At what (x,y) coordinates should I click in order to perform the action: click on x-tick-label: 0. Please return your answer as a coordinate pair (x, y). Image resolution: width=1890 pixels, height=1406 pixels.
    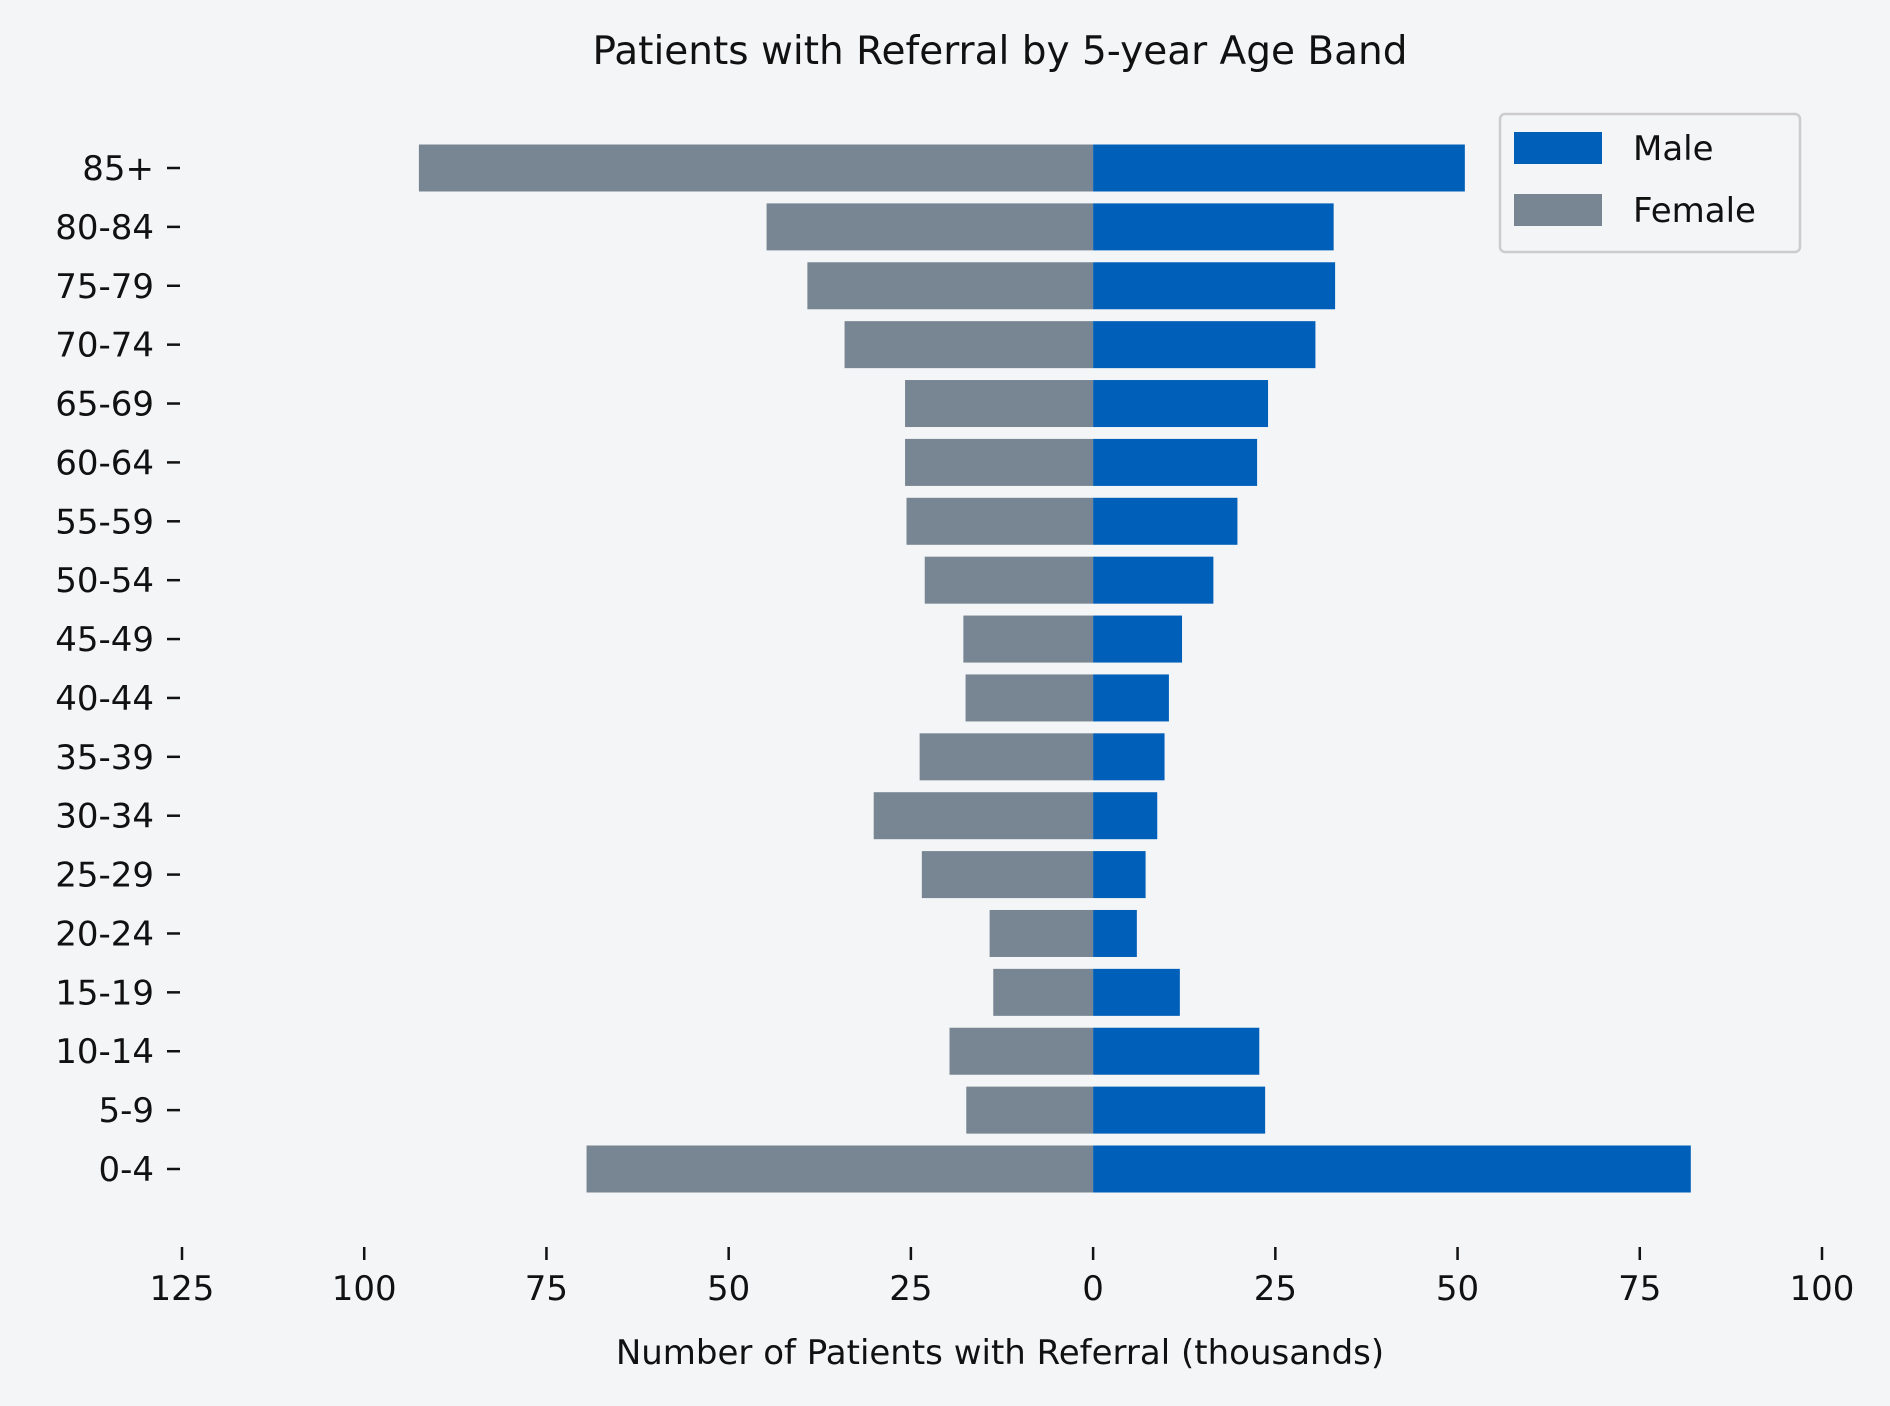
    Looking at the image, I should click on (1093, 1289).